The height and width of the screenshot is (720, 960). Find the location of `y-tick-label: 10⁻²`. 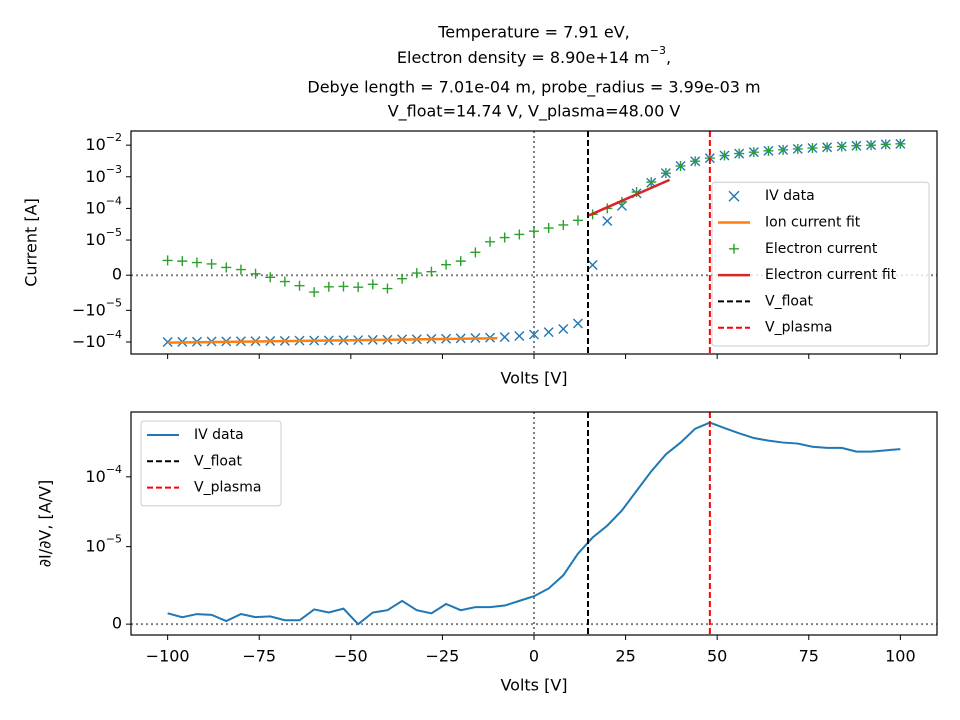

y-tick-label: 10⁻² is located at coordinates (103, 142).